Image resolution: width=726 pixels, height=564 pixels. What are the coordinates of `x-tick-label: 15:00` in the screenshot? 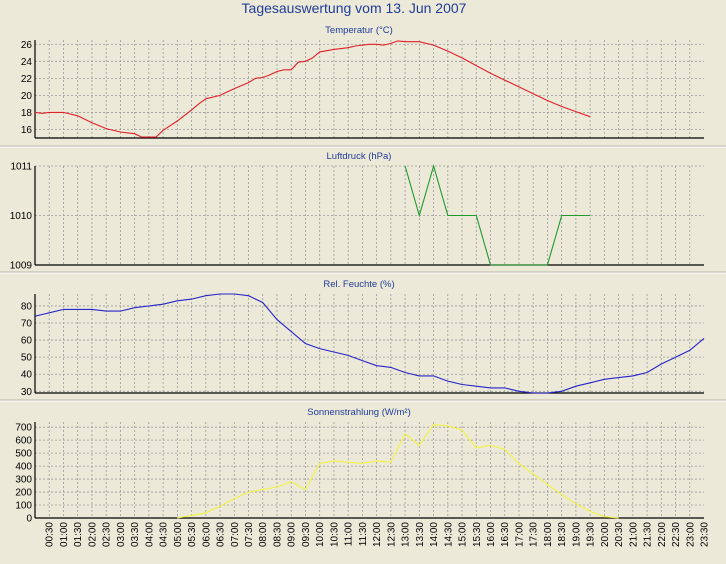 It's located at (463, 534).